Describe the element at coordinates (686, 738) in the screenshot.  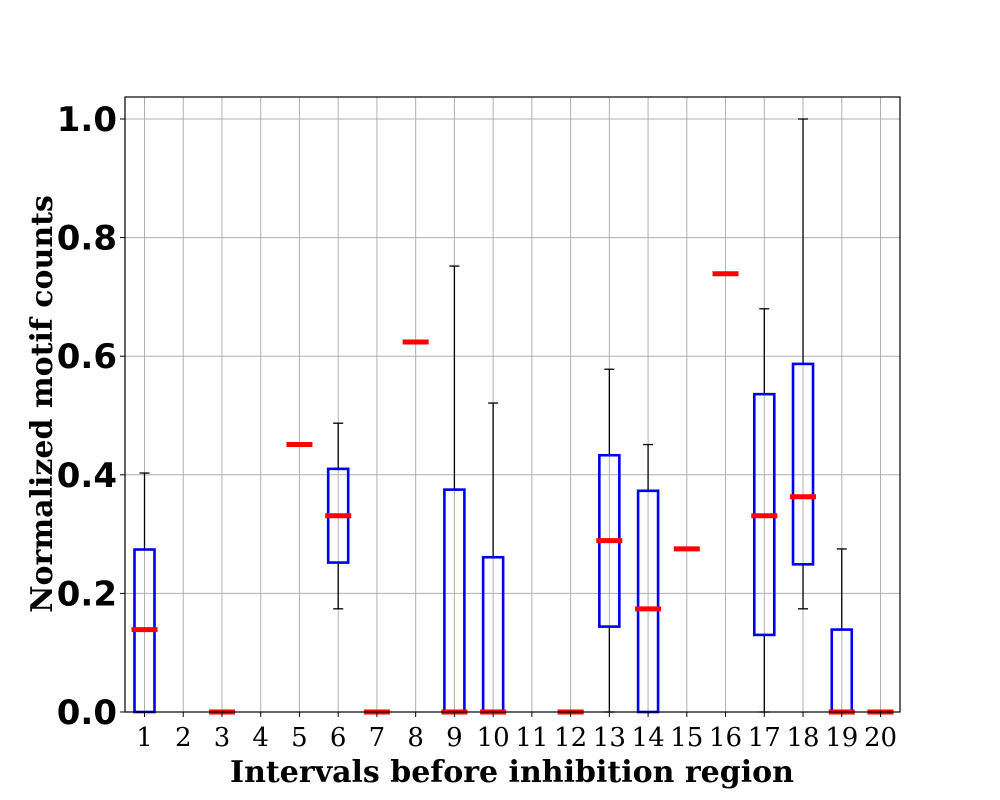
I see `x-tick-label: 15` at that location.